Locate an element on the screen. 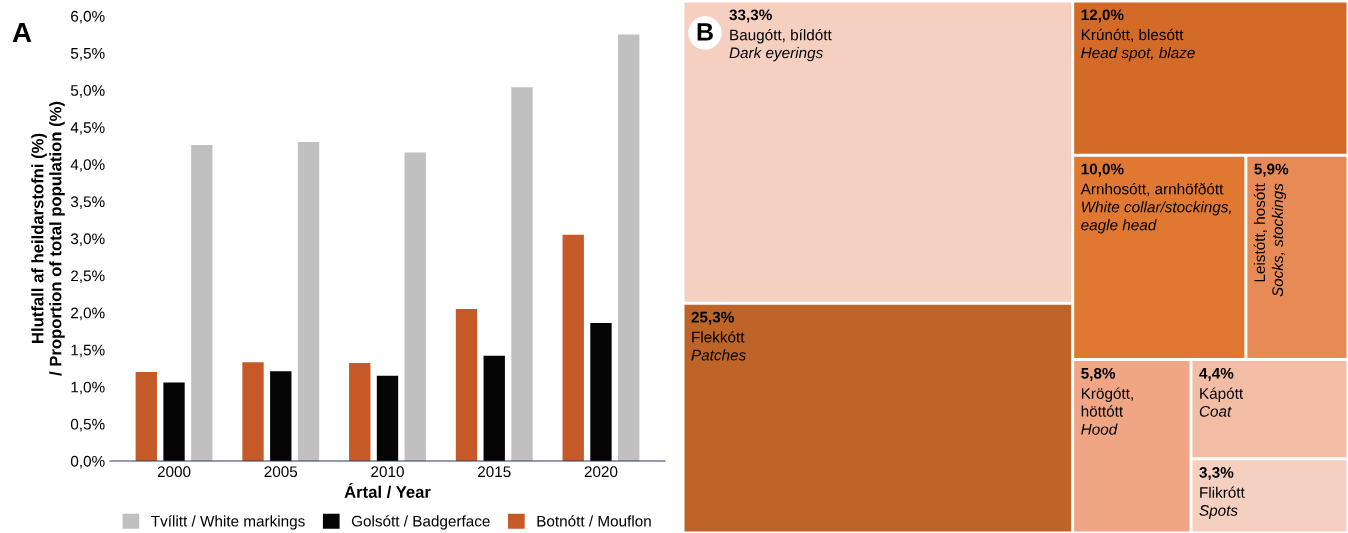  data-label: 4,4% is located at coordinates (1216, 374).